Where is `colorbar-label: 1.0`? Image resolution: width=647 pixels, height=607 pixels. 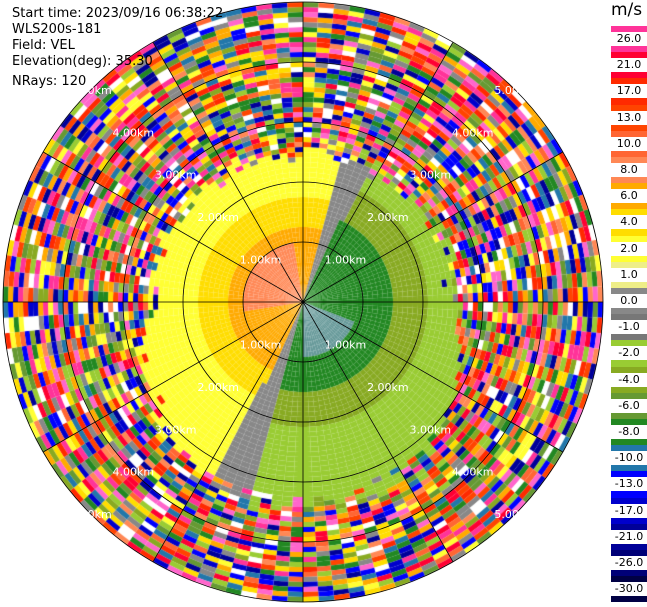
colorbar-label: 1.0 is located at coordinates (629, 274).